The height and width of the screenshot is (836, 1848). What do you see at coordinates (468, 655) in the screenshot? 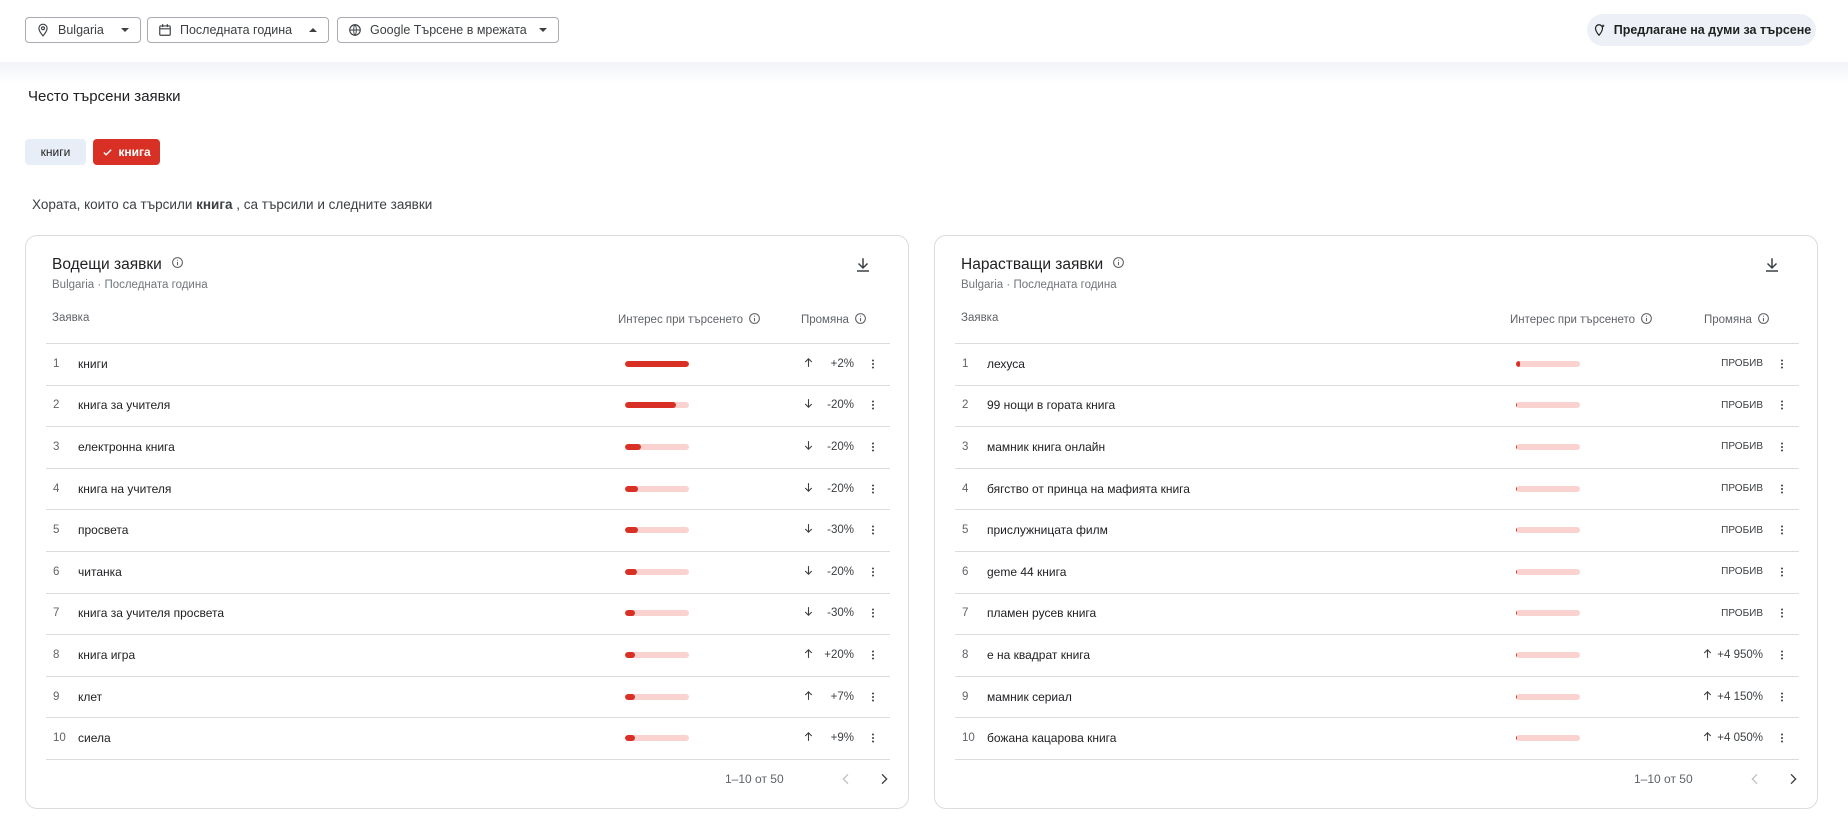
I see `table-row: 8 книга игра +20%` at bounding box center [468, 655].